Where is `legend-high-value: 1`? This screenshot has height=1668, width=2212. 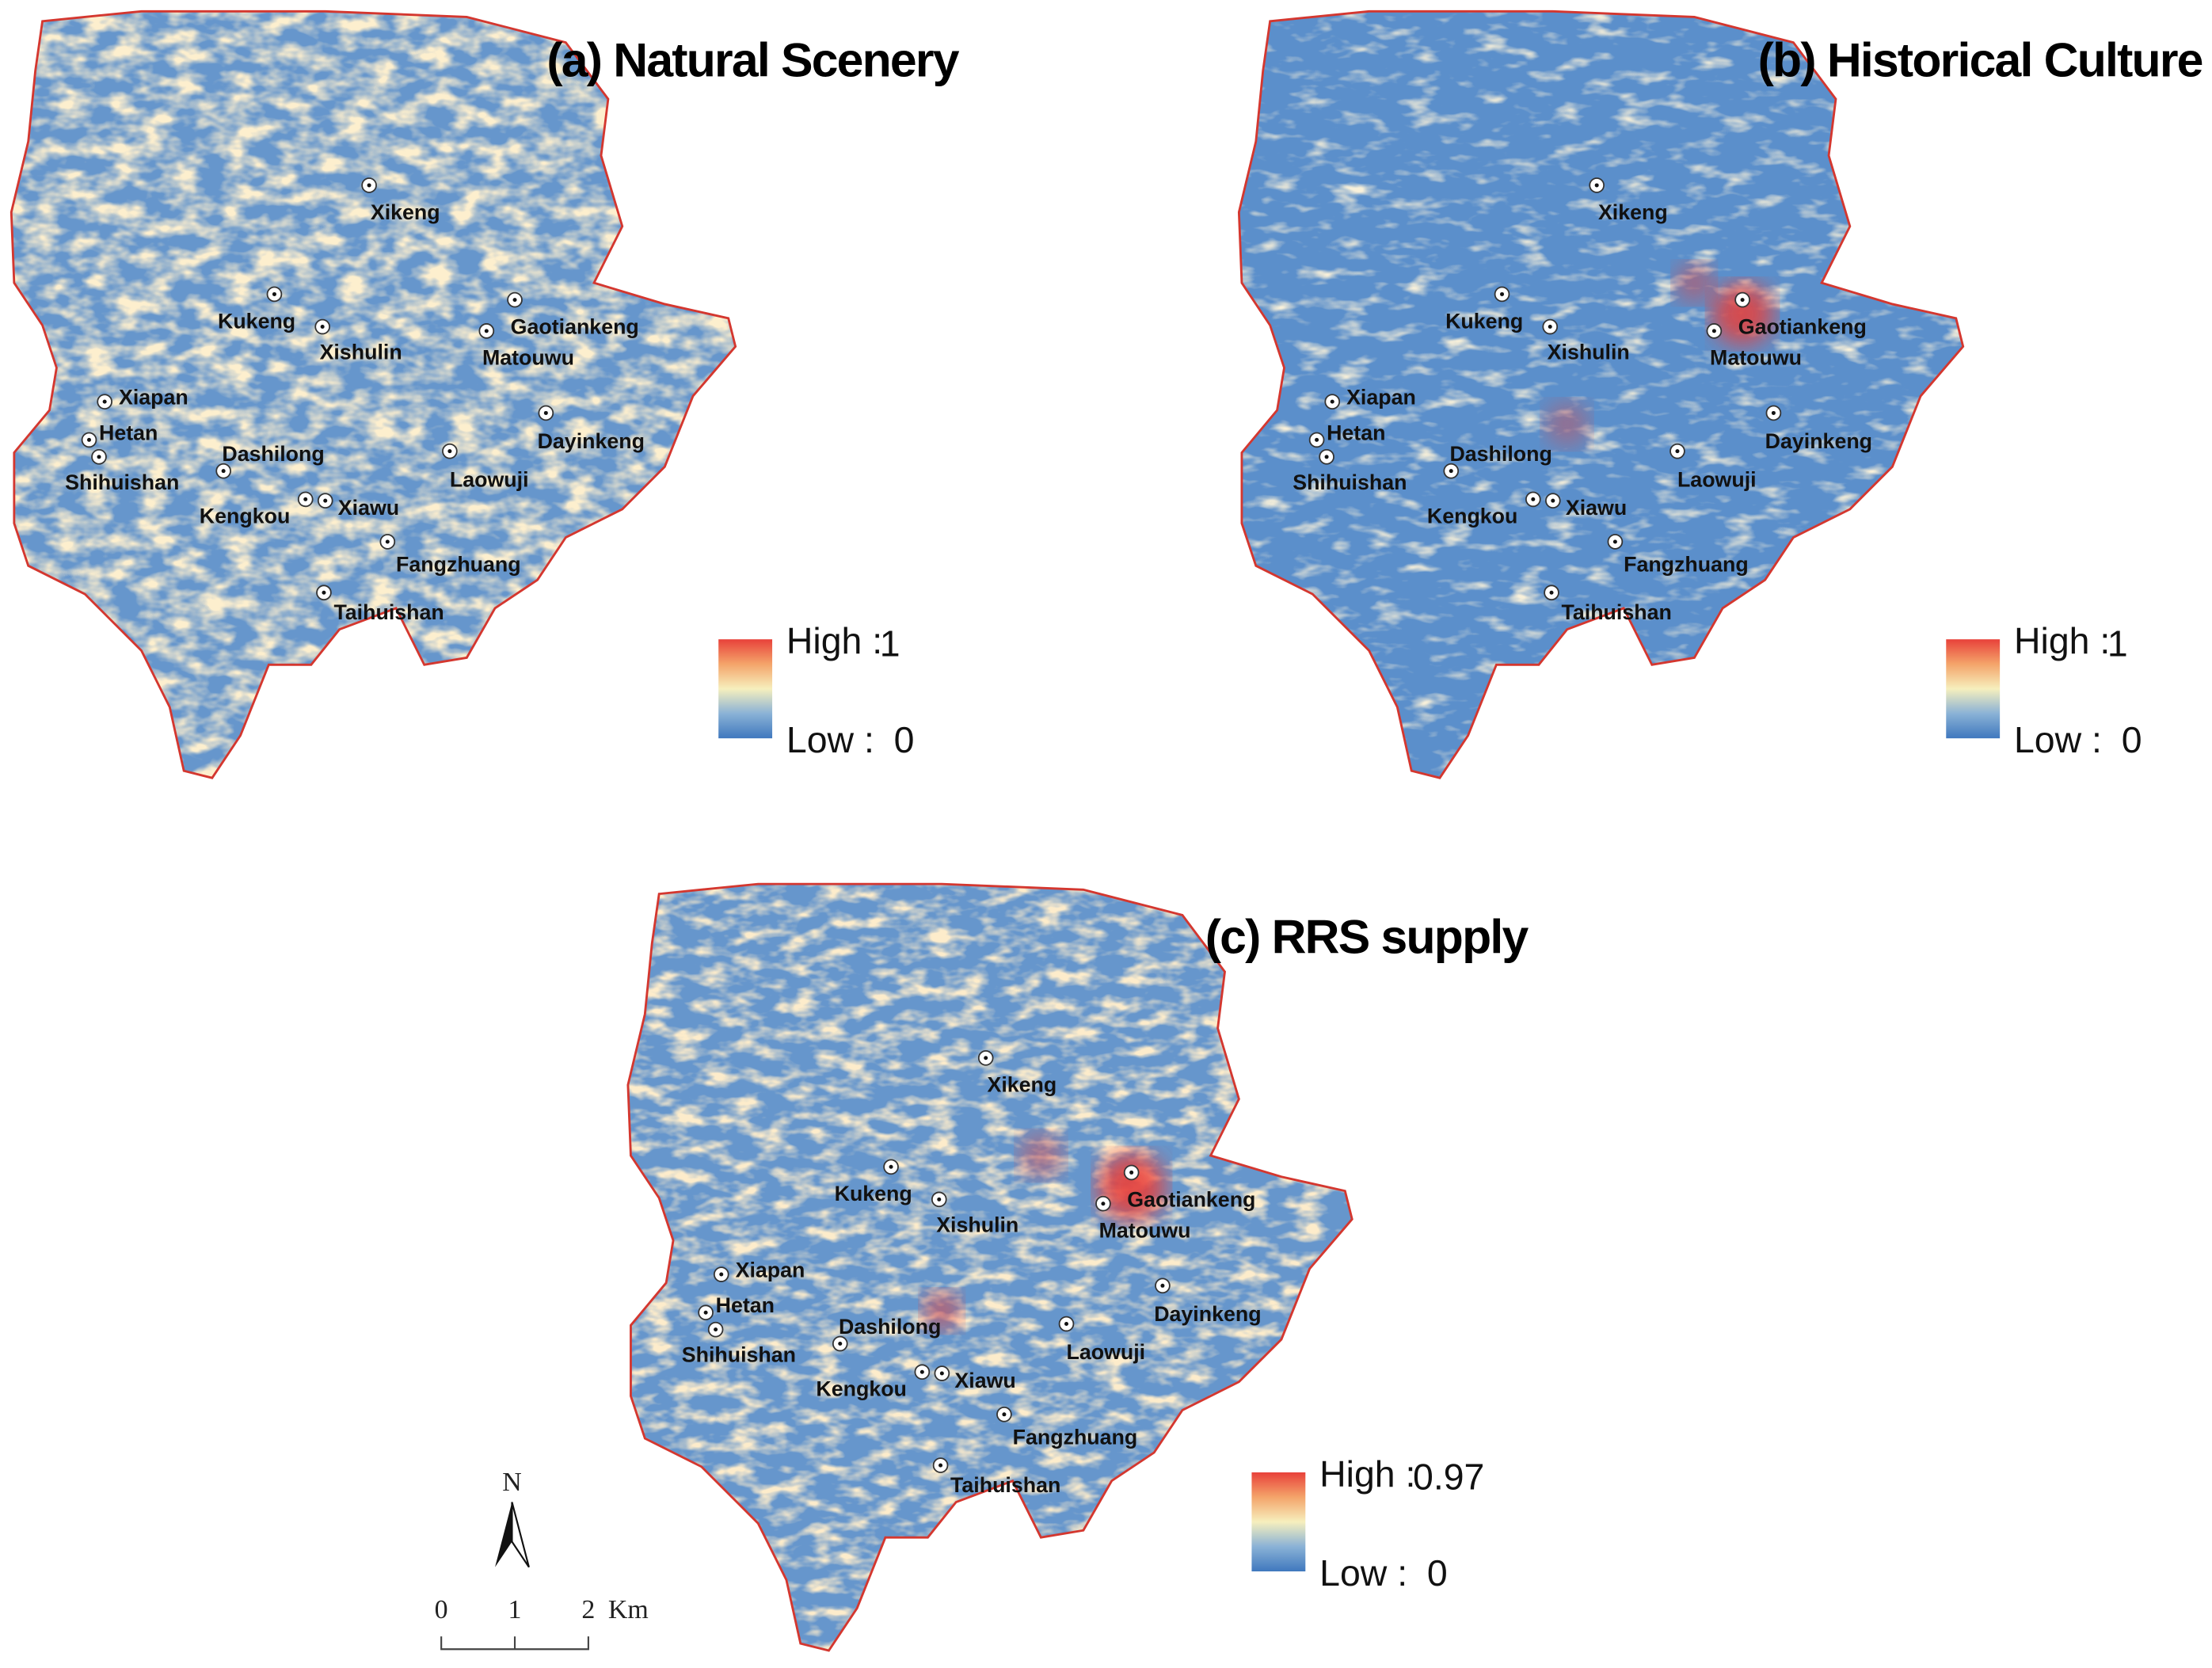
legend-high-value: 1 is located at coordinates (2117, 644).